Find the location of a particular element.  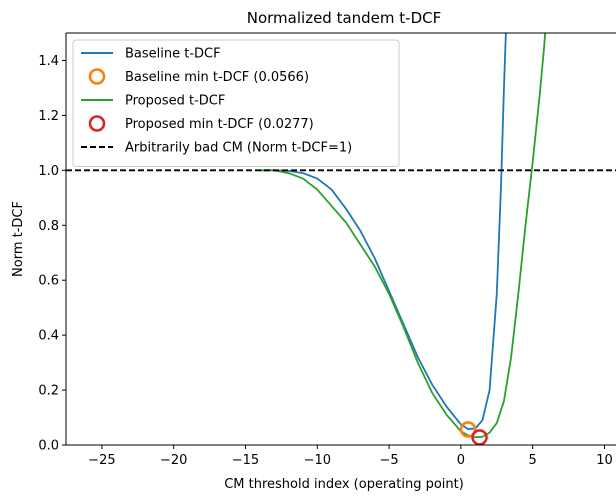

x-tick-label: −15 is located at coordinates (245, 460).